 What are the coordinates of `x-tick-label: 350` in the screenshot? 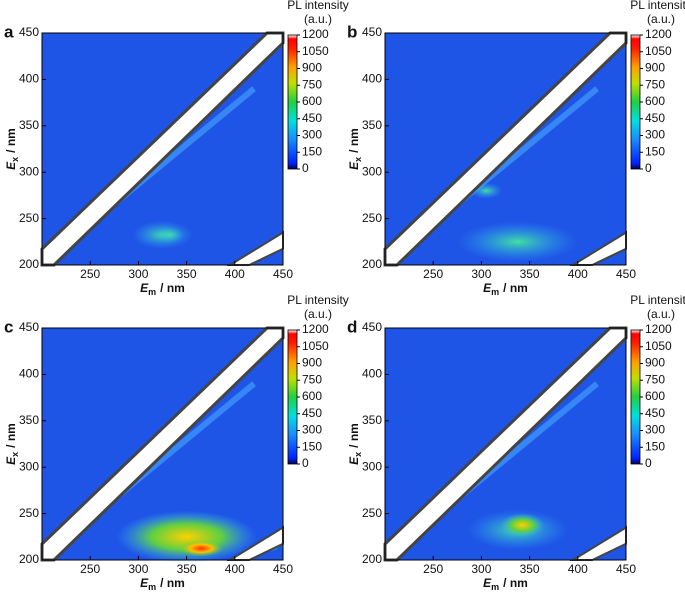 It's located at (187, 569).